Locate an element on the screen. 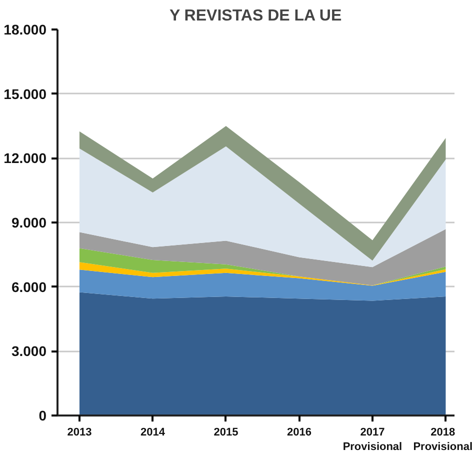  x-tick-label: 2016 is located at coordinates (299, 432).